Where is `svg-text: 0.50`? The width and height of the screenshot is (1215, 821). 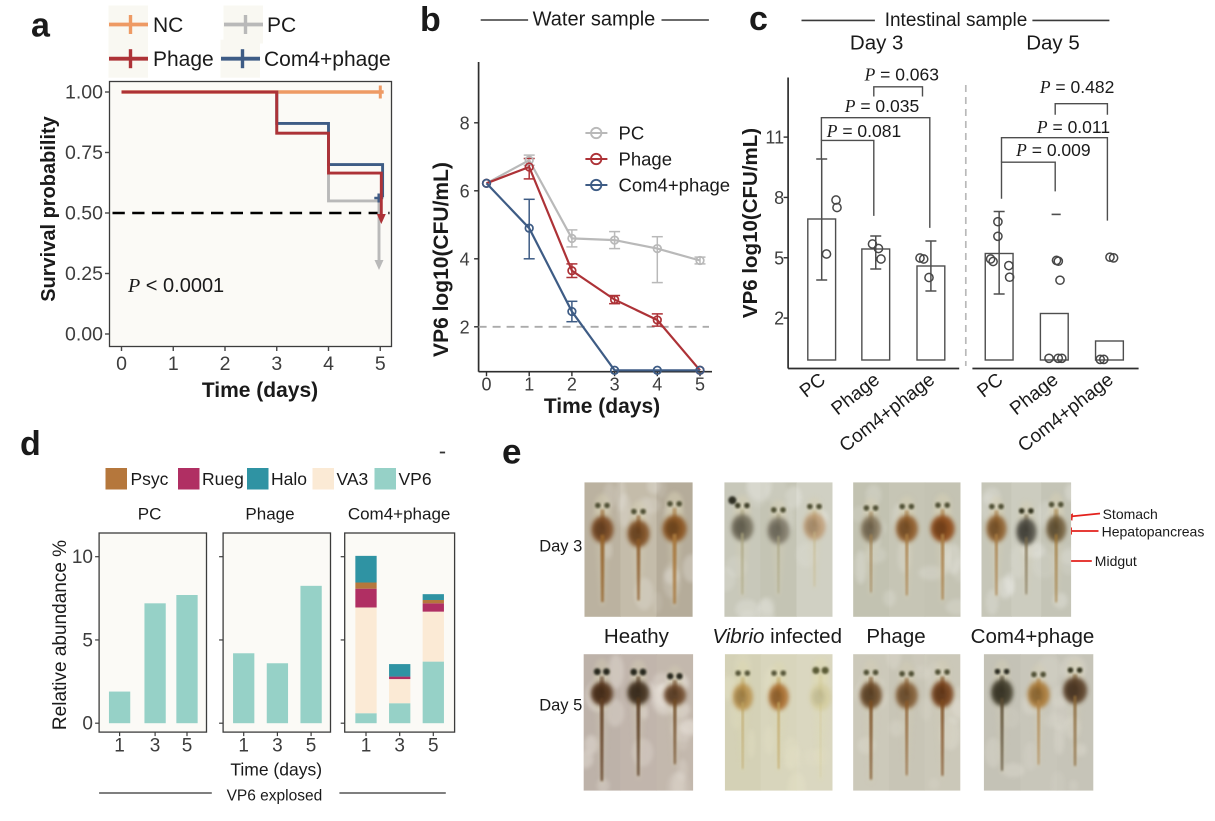
svg-text: 0.50 is located at coordinates (84, 214).